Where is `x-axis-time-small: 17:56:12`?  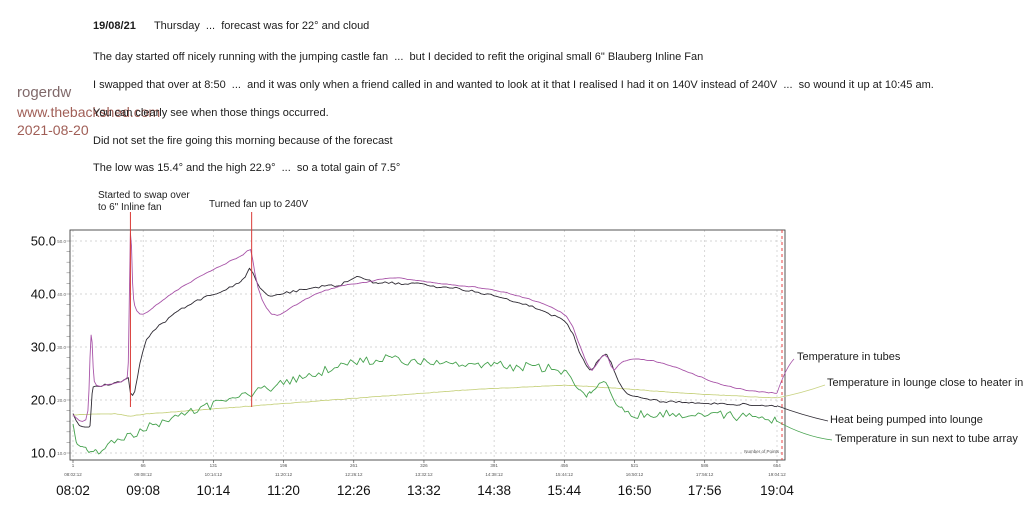 x-axis-time-small: 17:56:12 is located at coordinates (705, 474).